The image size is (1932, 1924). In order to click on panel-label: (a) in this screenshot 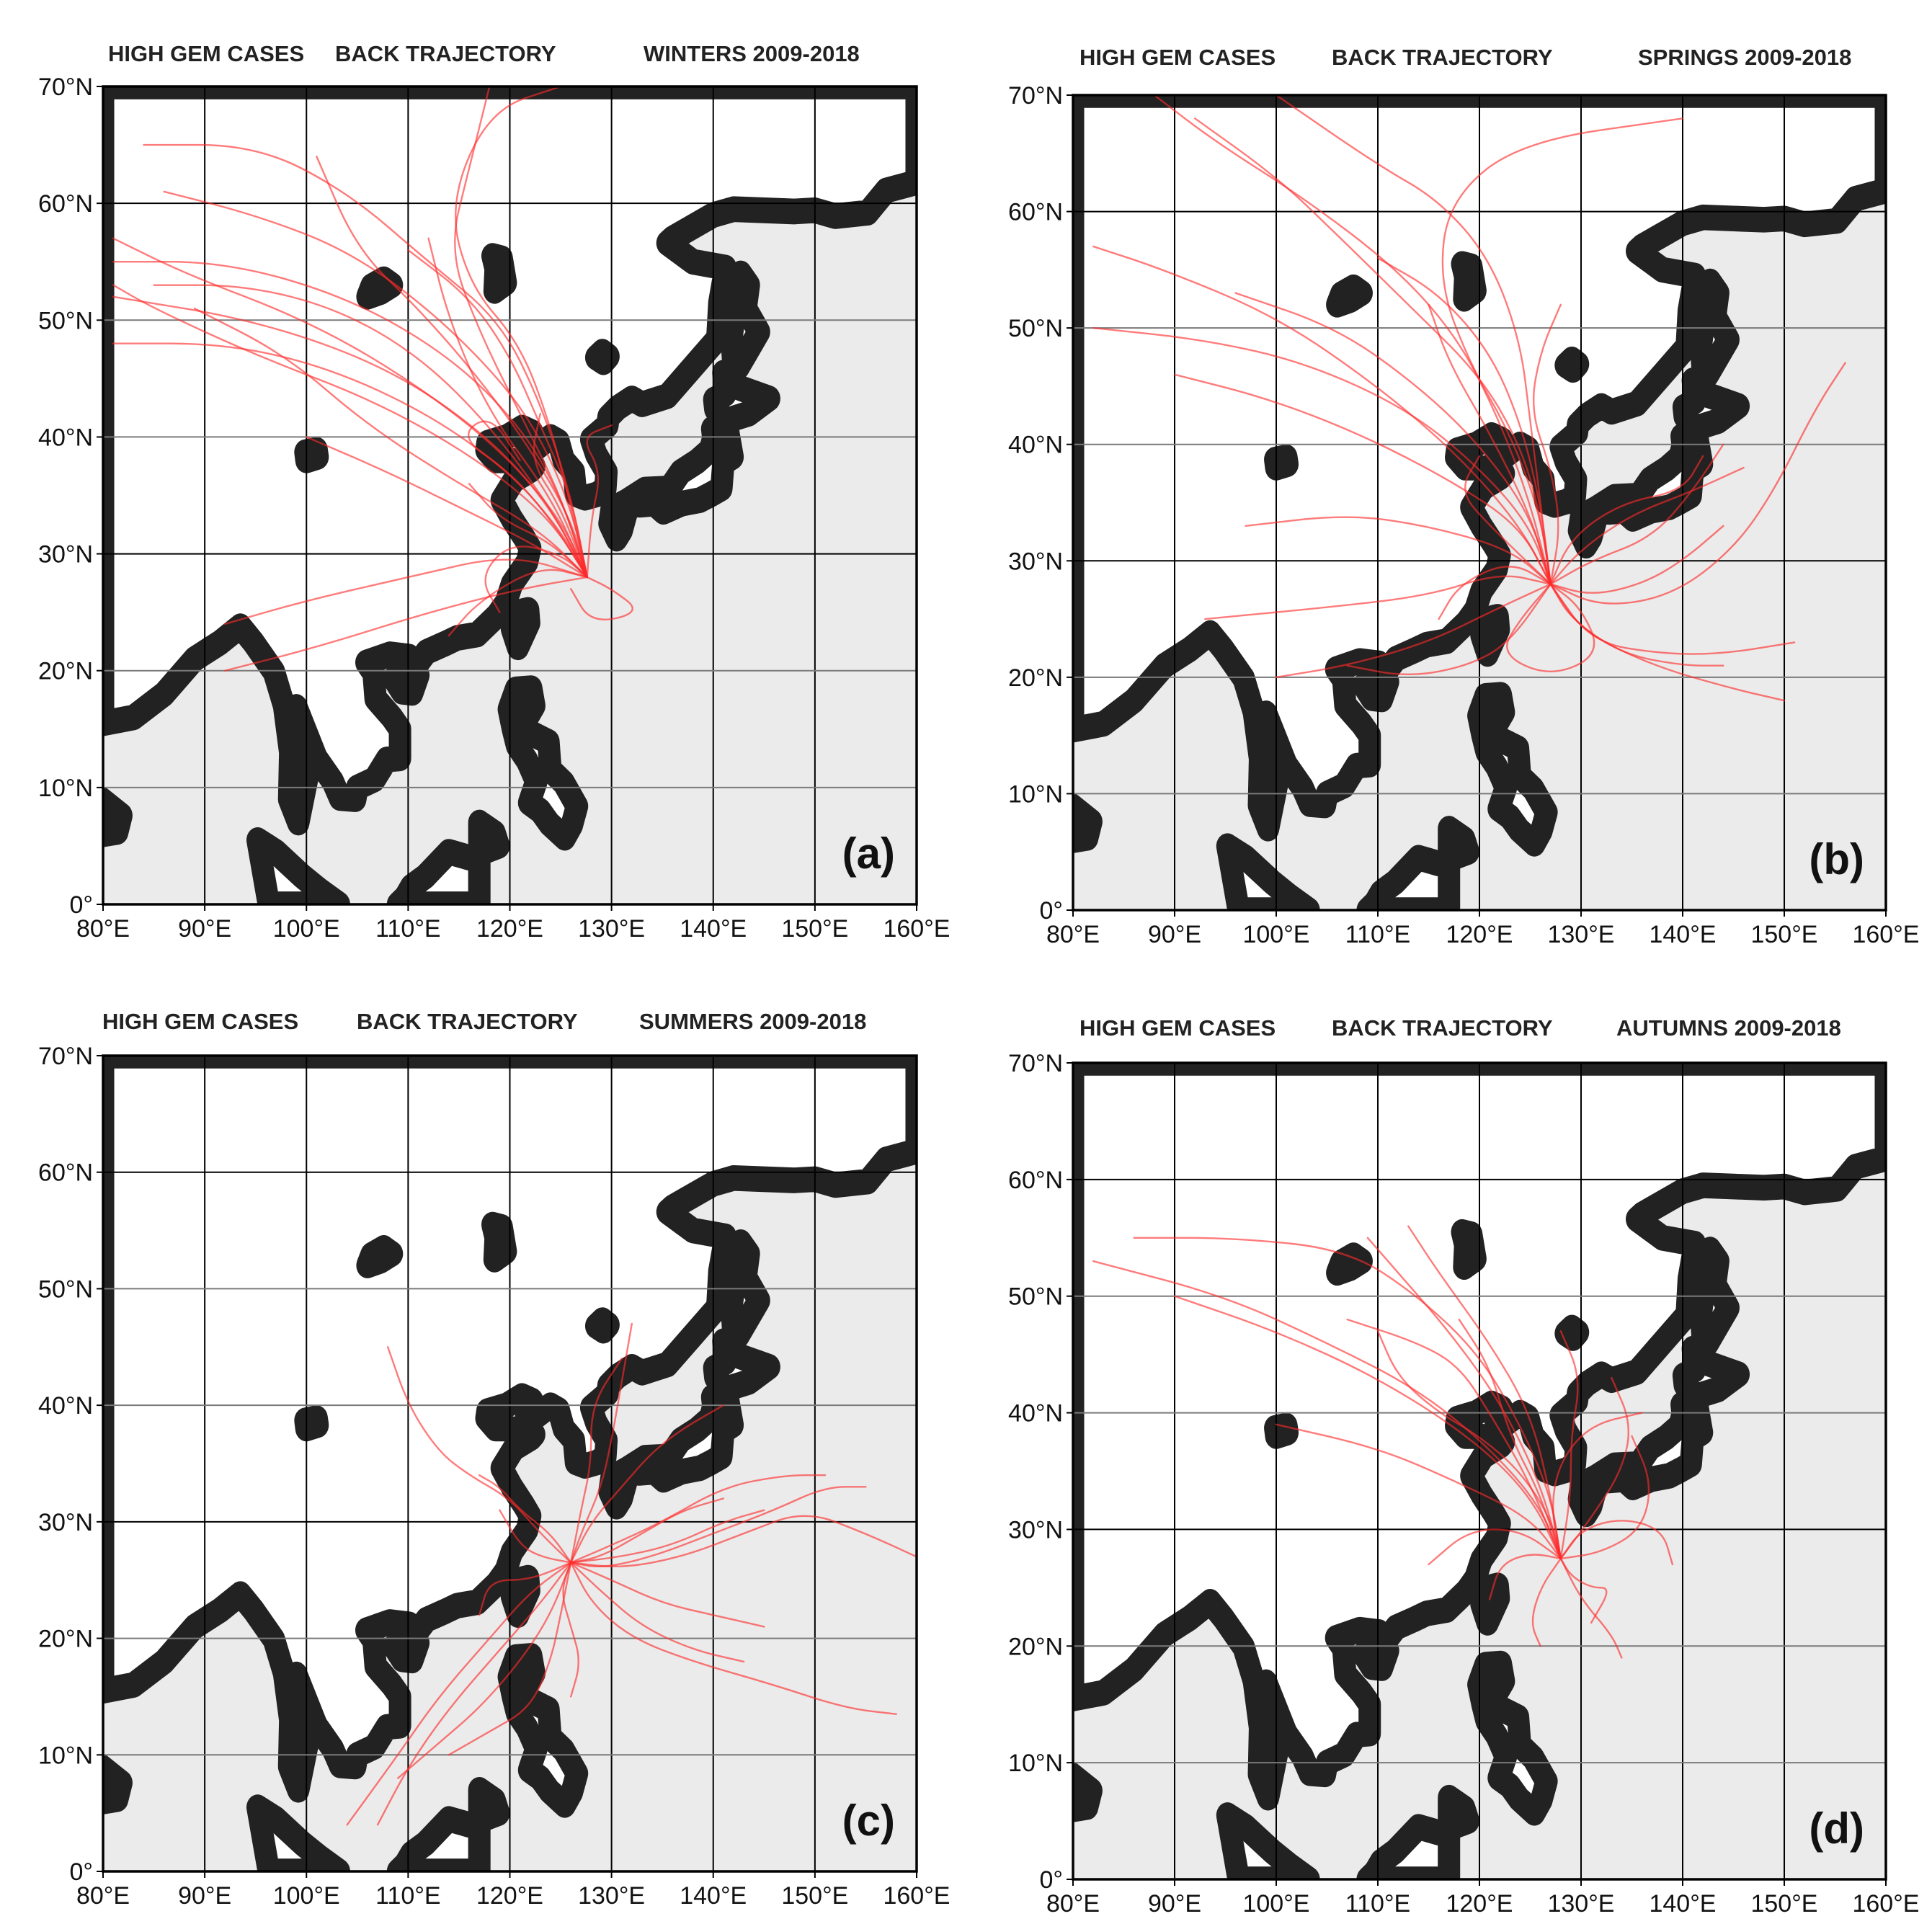, I will do `click(869, 854)`.